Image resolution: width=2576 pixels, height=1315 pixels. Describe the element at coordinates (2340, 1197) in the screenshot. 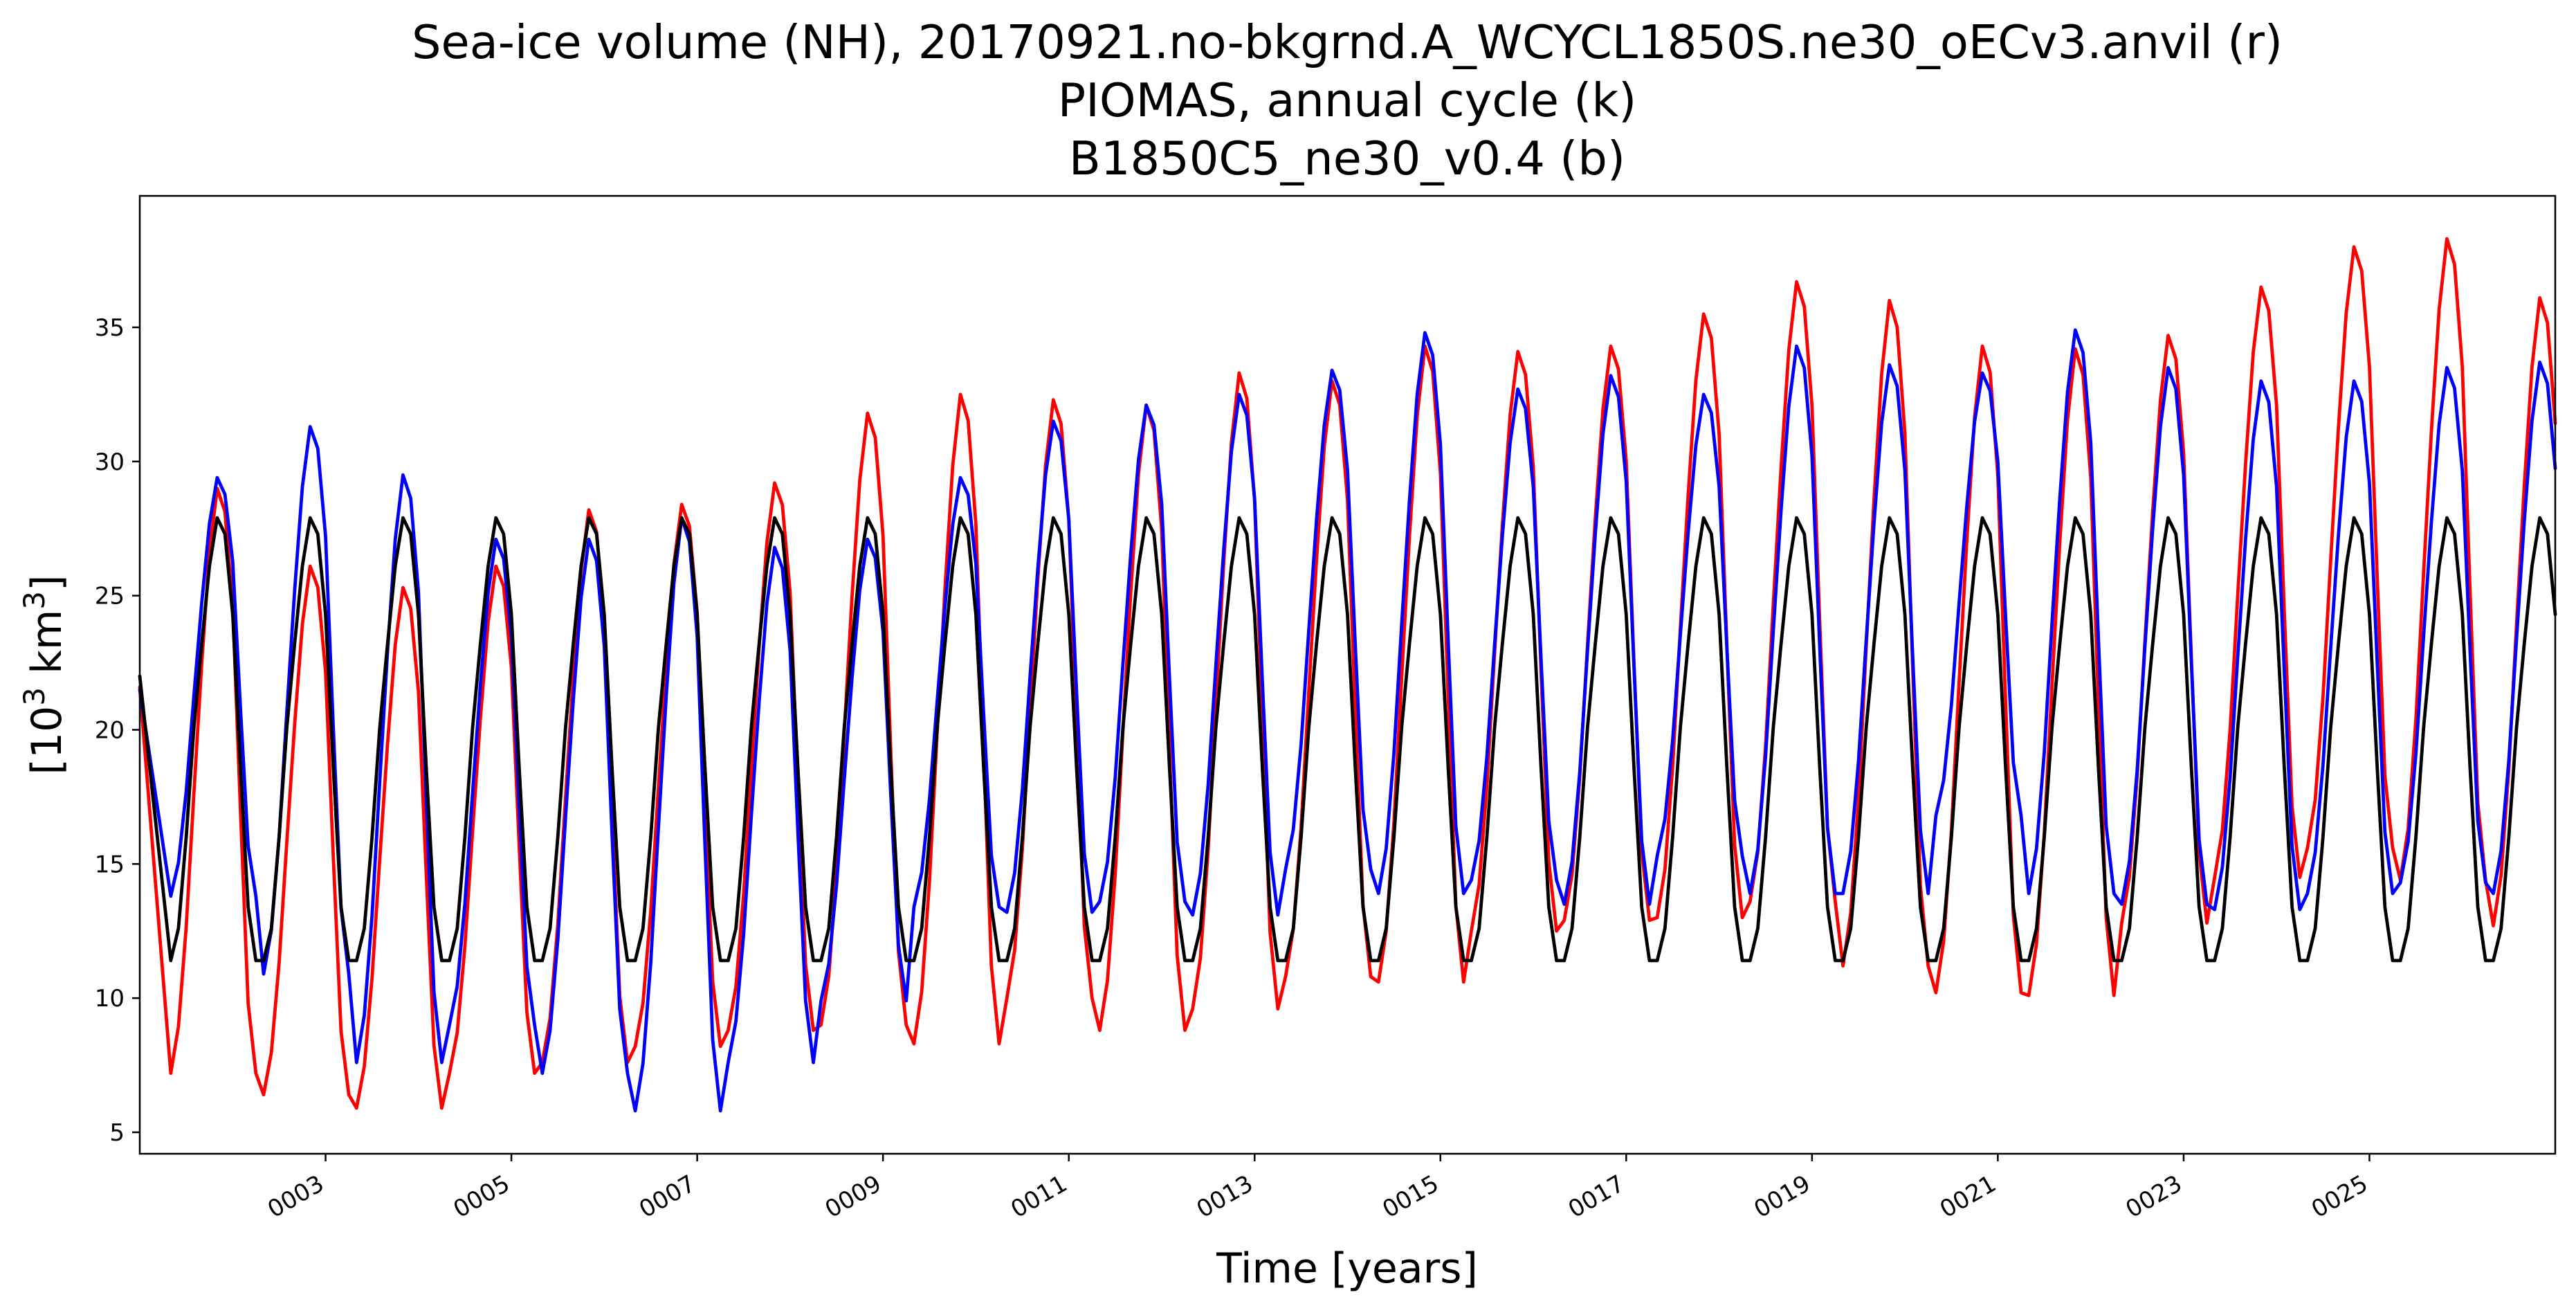

I see `x-tick-label: 0025` at that location.